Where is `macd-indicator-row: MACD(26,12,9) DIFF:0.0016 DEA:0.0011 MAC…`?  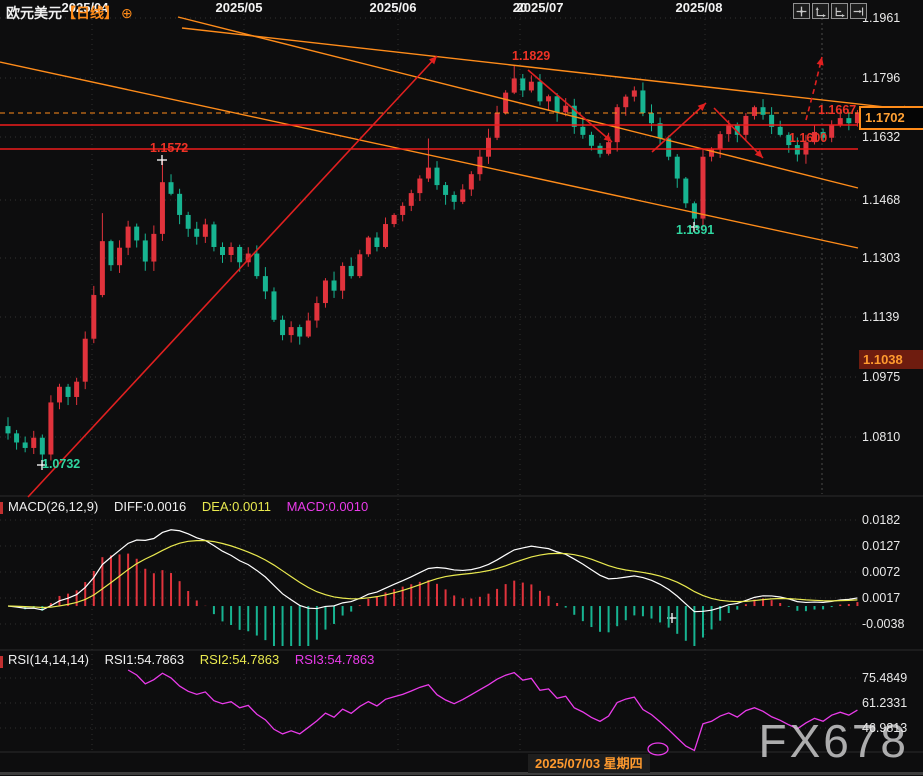 macd-indicator-row: MACD(26,12,9) DIFF:0.0016 DEA:0.0011 MAC… is located at coordinates (194, 506).